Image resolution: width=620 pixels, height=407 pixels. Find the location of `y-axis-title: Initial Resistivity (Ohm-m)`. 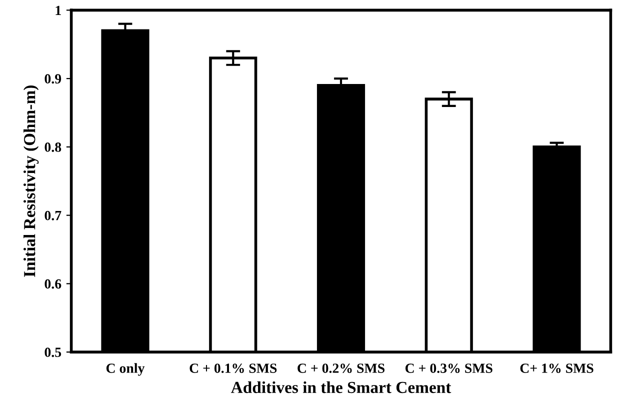

y-axis-title: Initial Resistivity (Ohm-m) is located at coordinates (31, 181).